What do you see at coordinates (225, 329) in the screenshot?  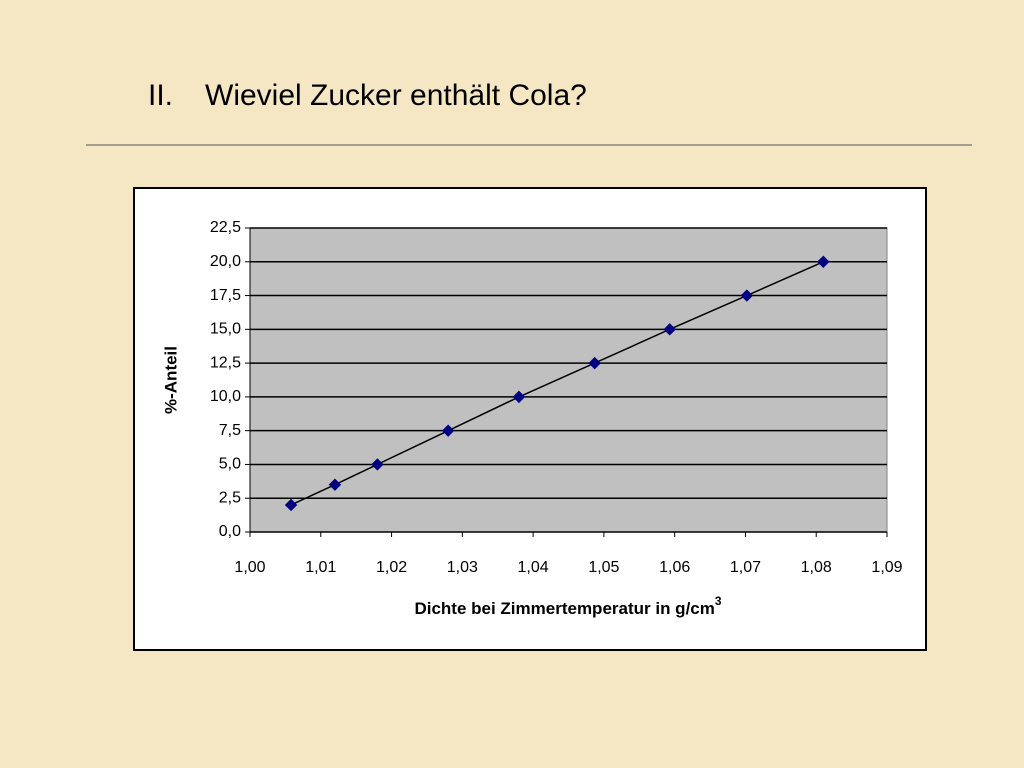 I see `y-tick-label: 15,0` at bounding box center [225, 329].